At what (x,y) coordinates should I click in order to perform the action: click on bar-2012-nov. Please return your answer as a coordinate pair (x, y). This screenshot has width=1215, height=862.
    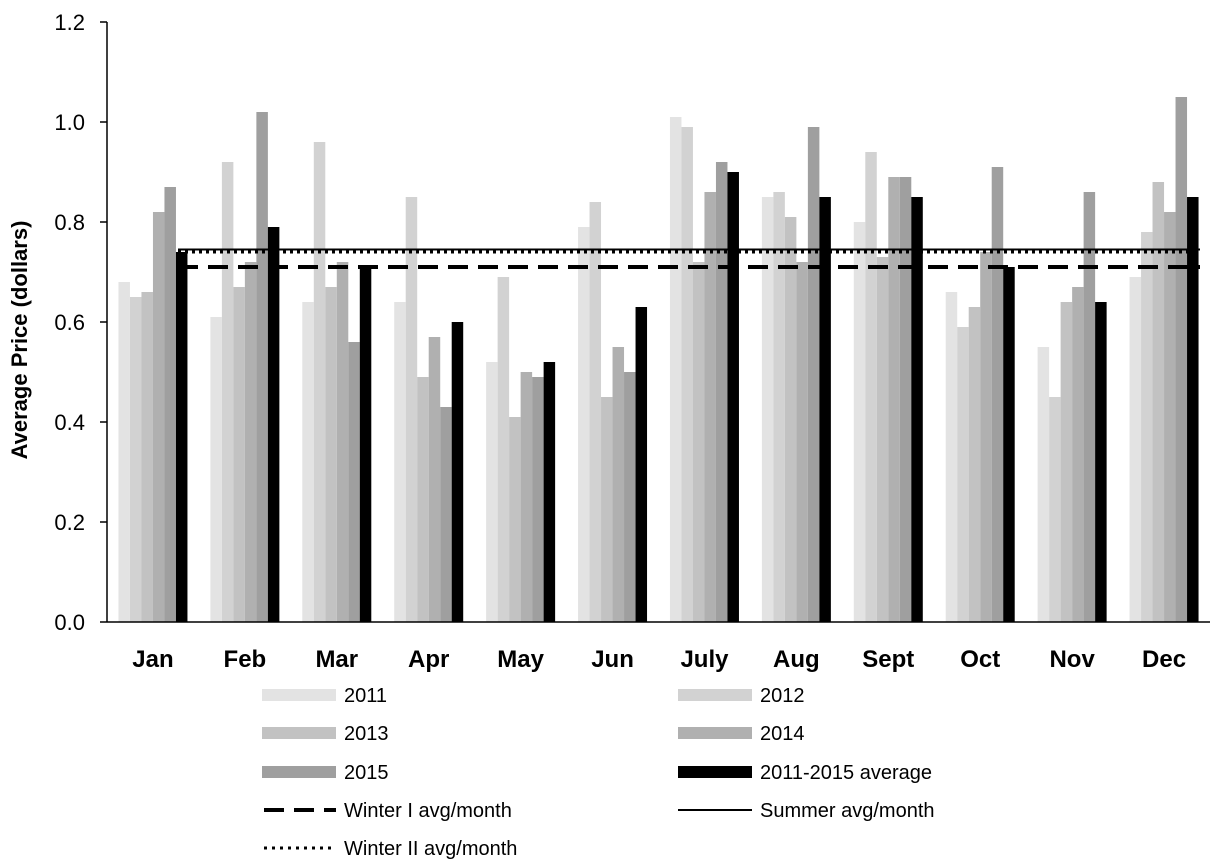
    Looking at the image, I should click on (1055, 509).